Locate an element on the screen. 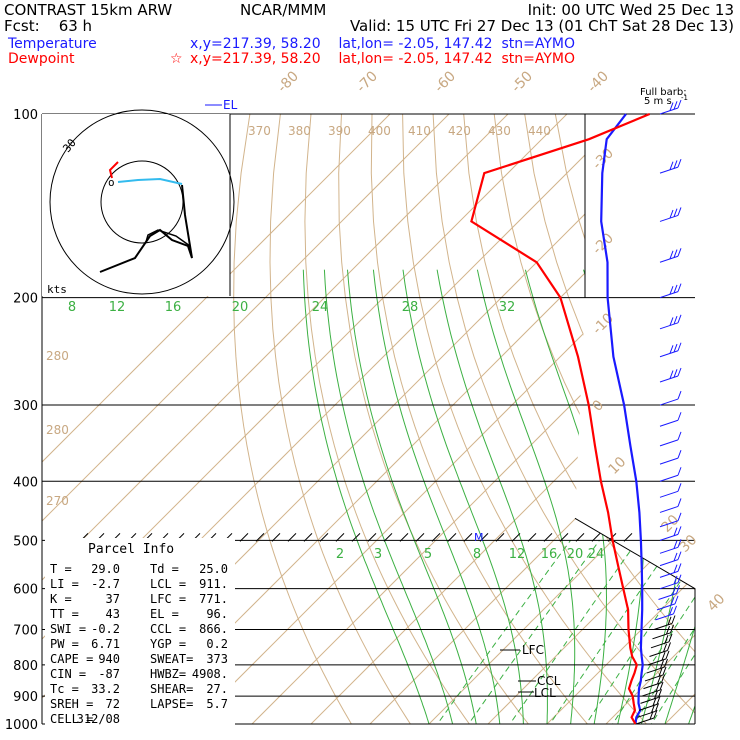 This screenshot has width=740, height=740. parcel-info-value: CAPE = is located at coordinates (71, 659).